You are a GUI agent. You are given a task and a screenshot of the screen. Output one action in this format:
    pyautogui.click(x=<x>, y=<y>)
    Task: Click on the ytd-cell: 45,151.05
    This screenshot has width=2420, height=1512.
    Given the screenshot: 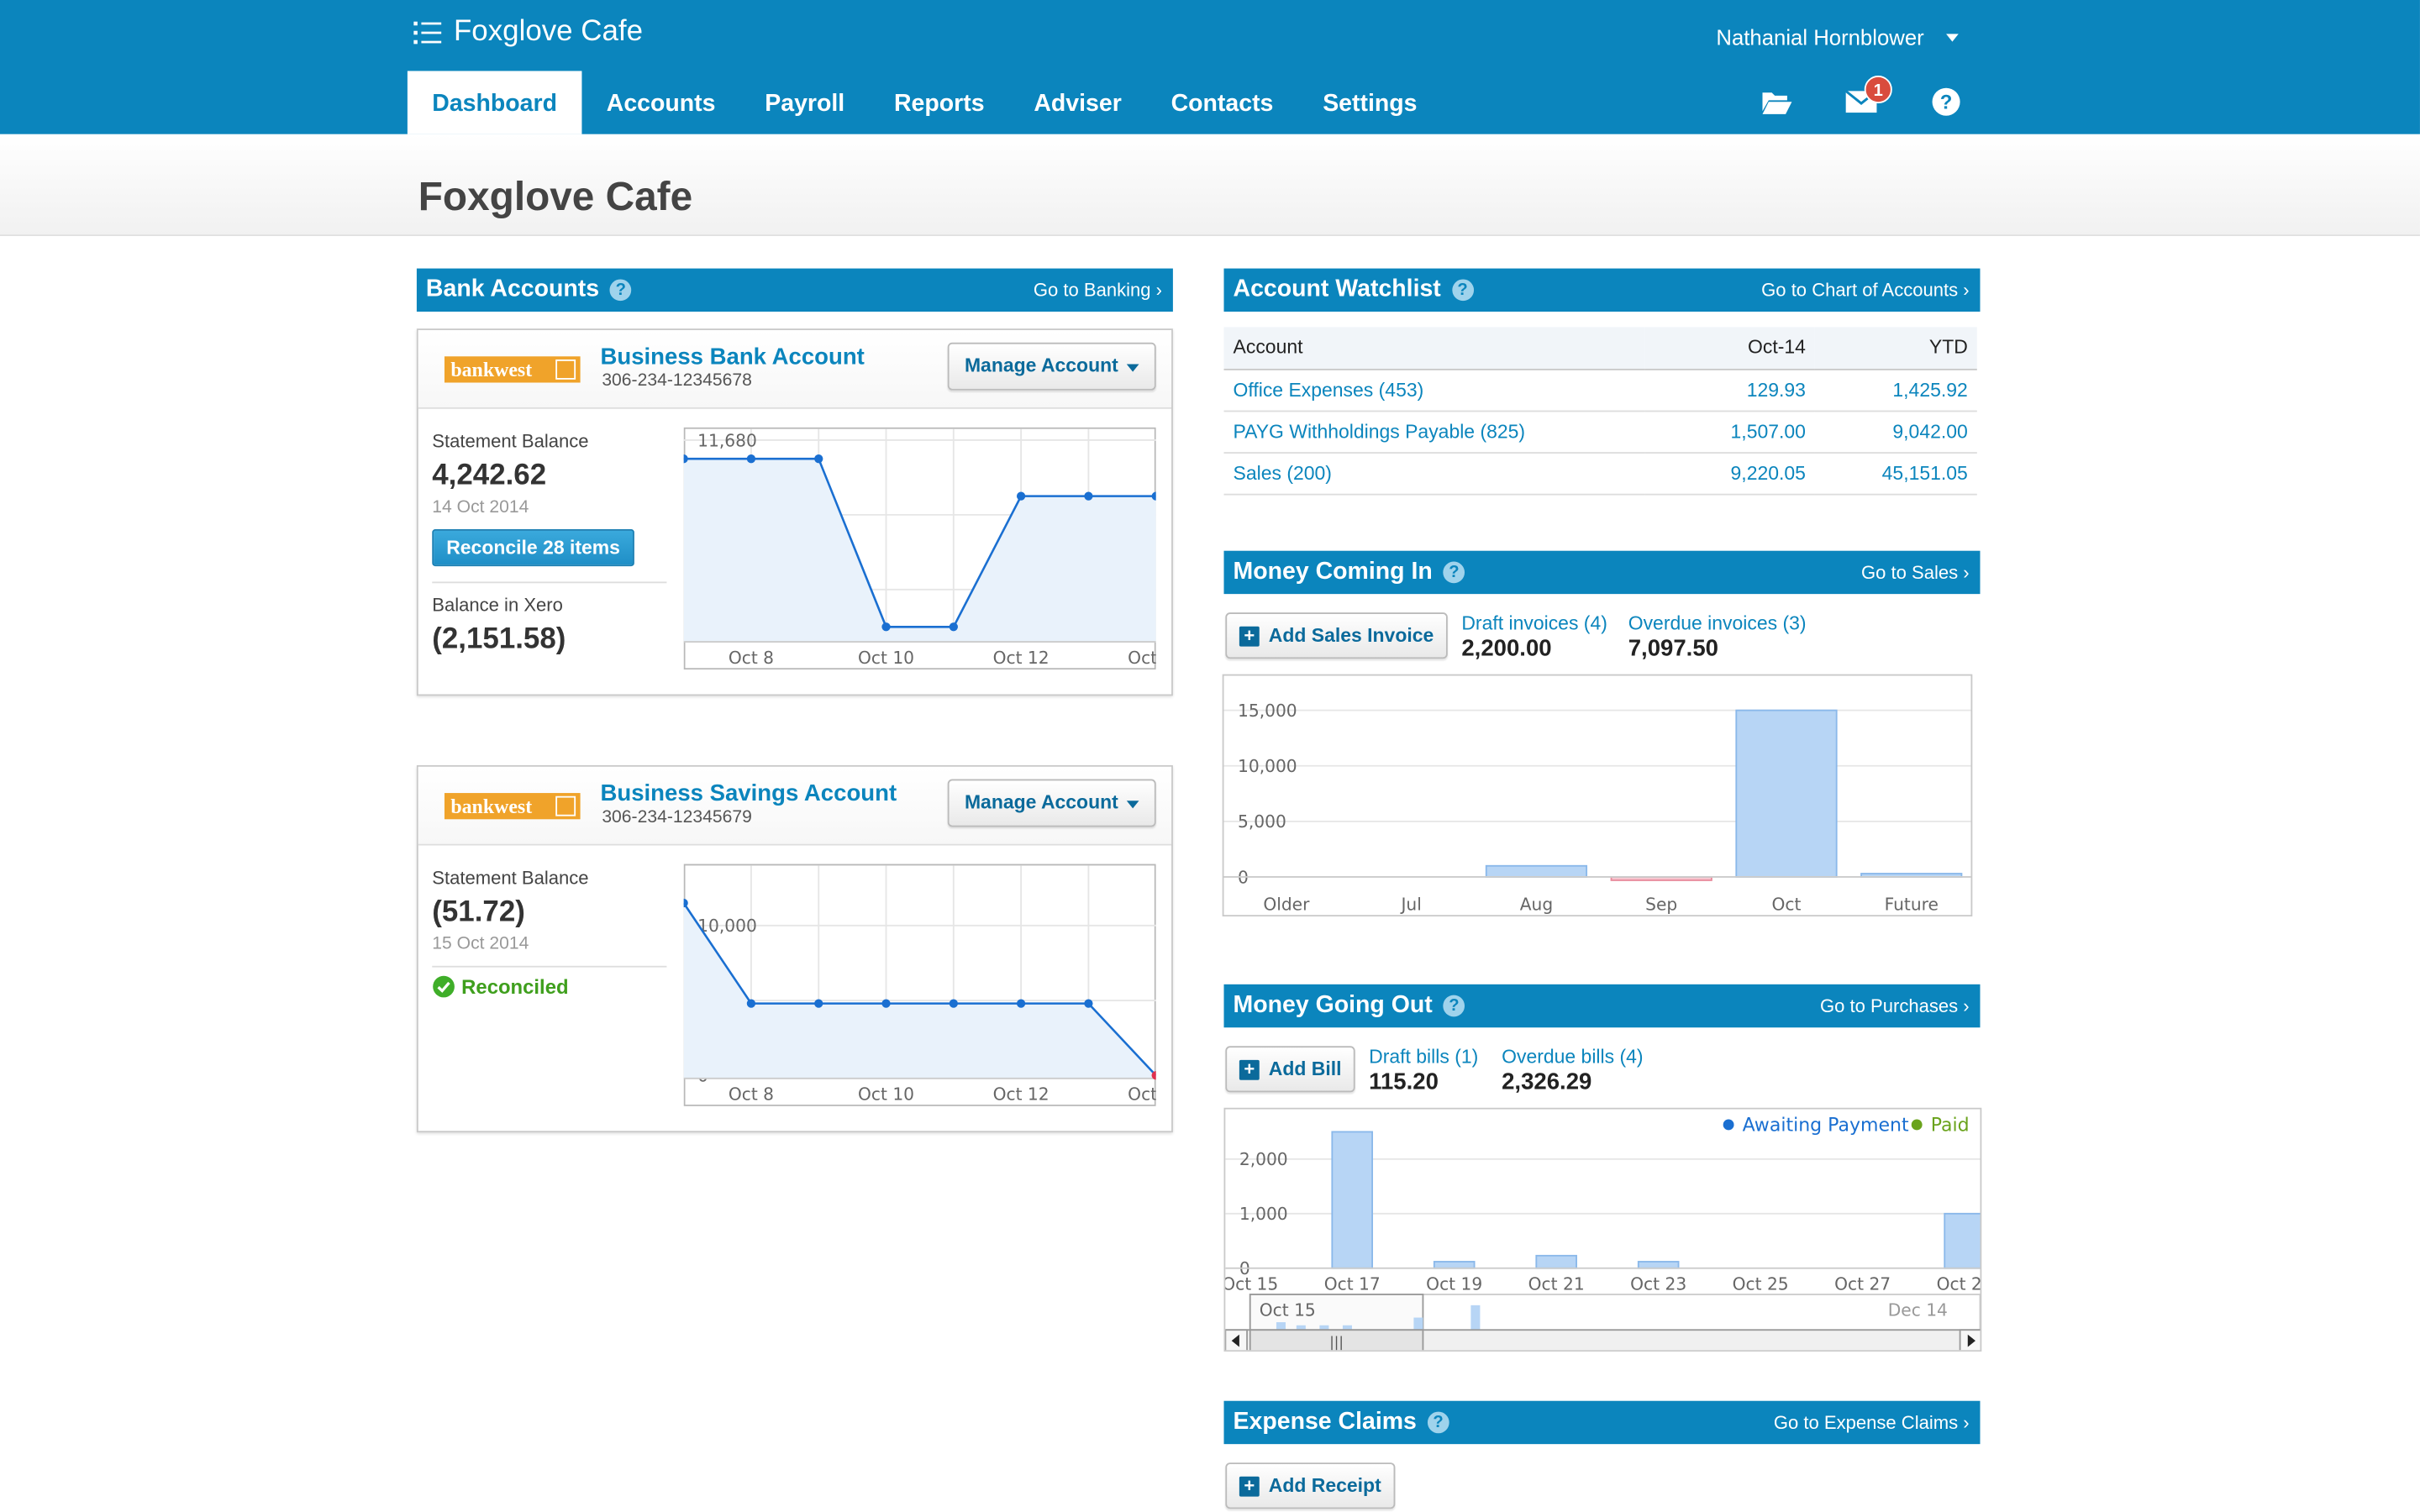 What is the action you would take?
    pyautogui.click(x=1895, y=473)
    